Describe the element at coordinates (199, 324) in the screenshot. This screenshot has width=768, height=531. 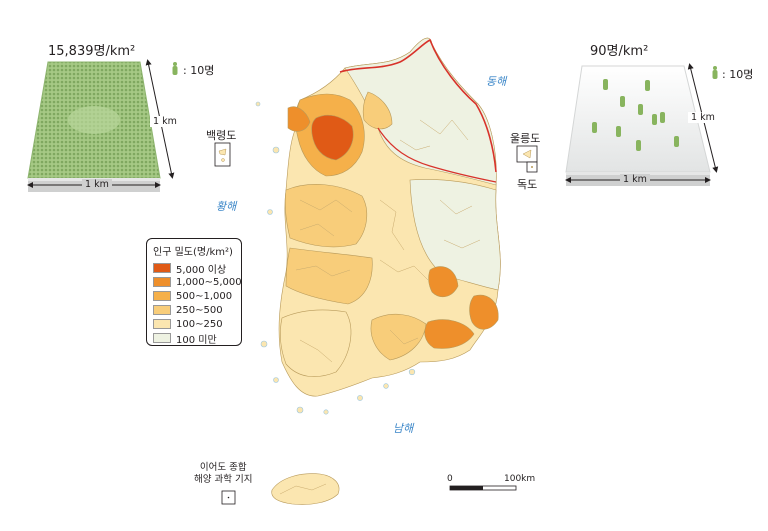
I see `legend-label: 100∼250` at that location.